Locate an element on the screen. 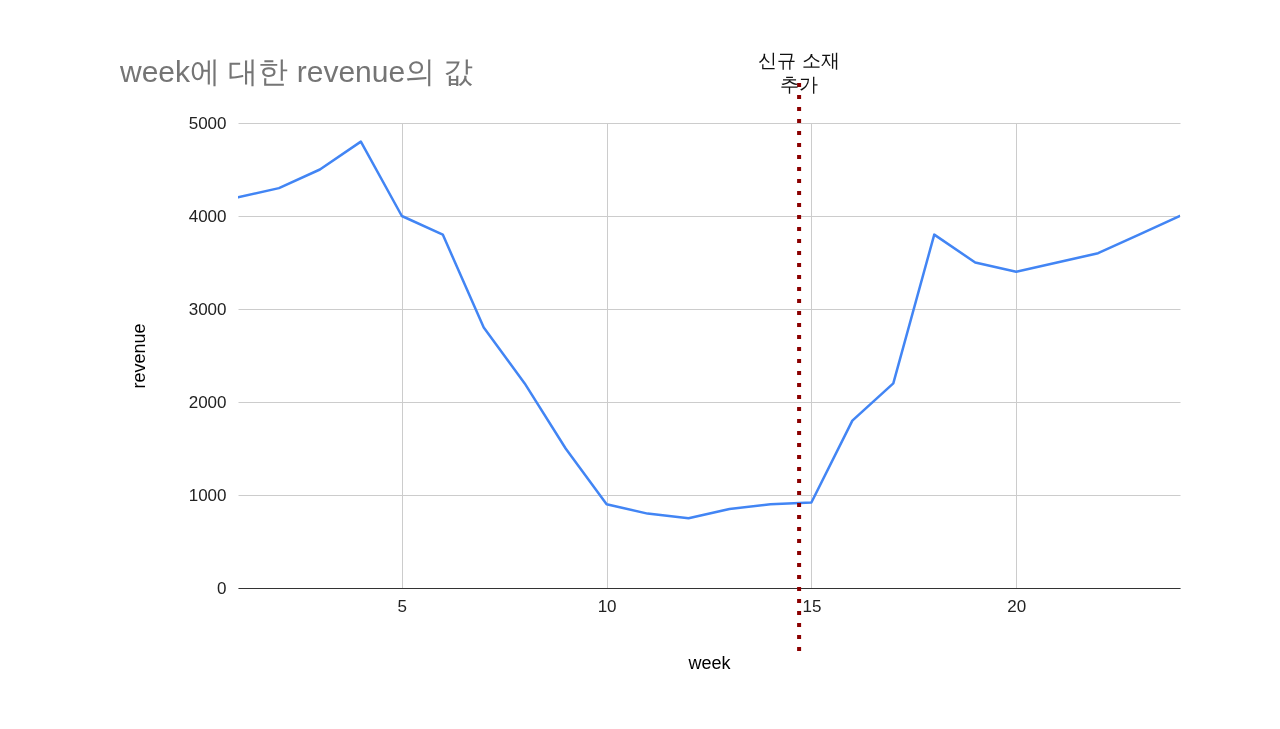 Image resolution: width=1280 pixels, height=729 pixels. y-tick-label: 2000 is located at coordinates (207, 402).